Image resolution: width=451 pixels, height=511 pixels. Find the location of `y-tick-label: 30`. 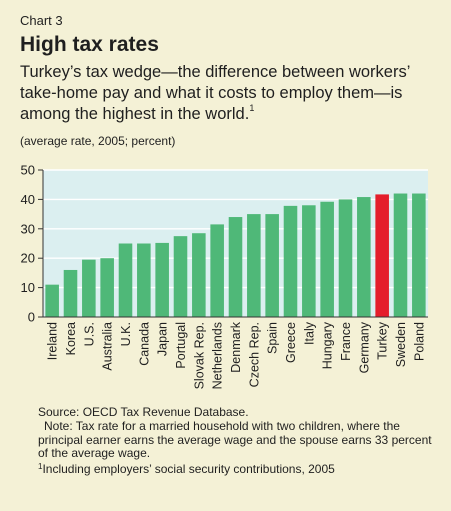

y-tick-label: 30 is located at coordinates (28, 228).